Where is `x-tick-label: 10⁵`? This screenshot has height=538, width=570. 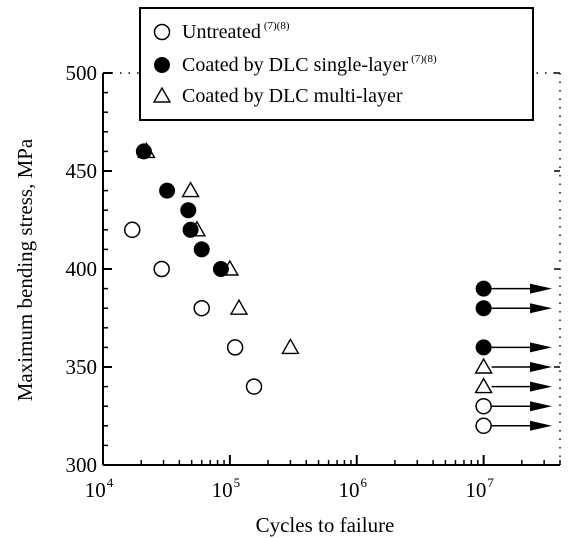 x-tick-label: 10⁵ is located at coordinates (226, 488).